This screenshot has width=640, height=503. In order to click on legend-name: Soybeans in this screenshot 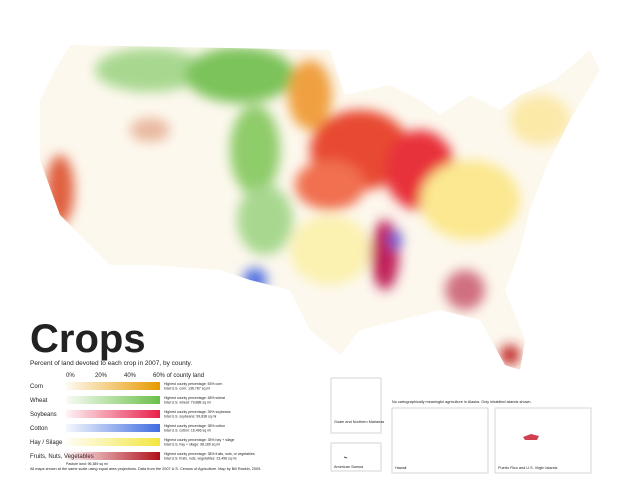, I will do `click(43, 415)`.